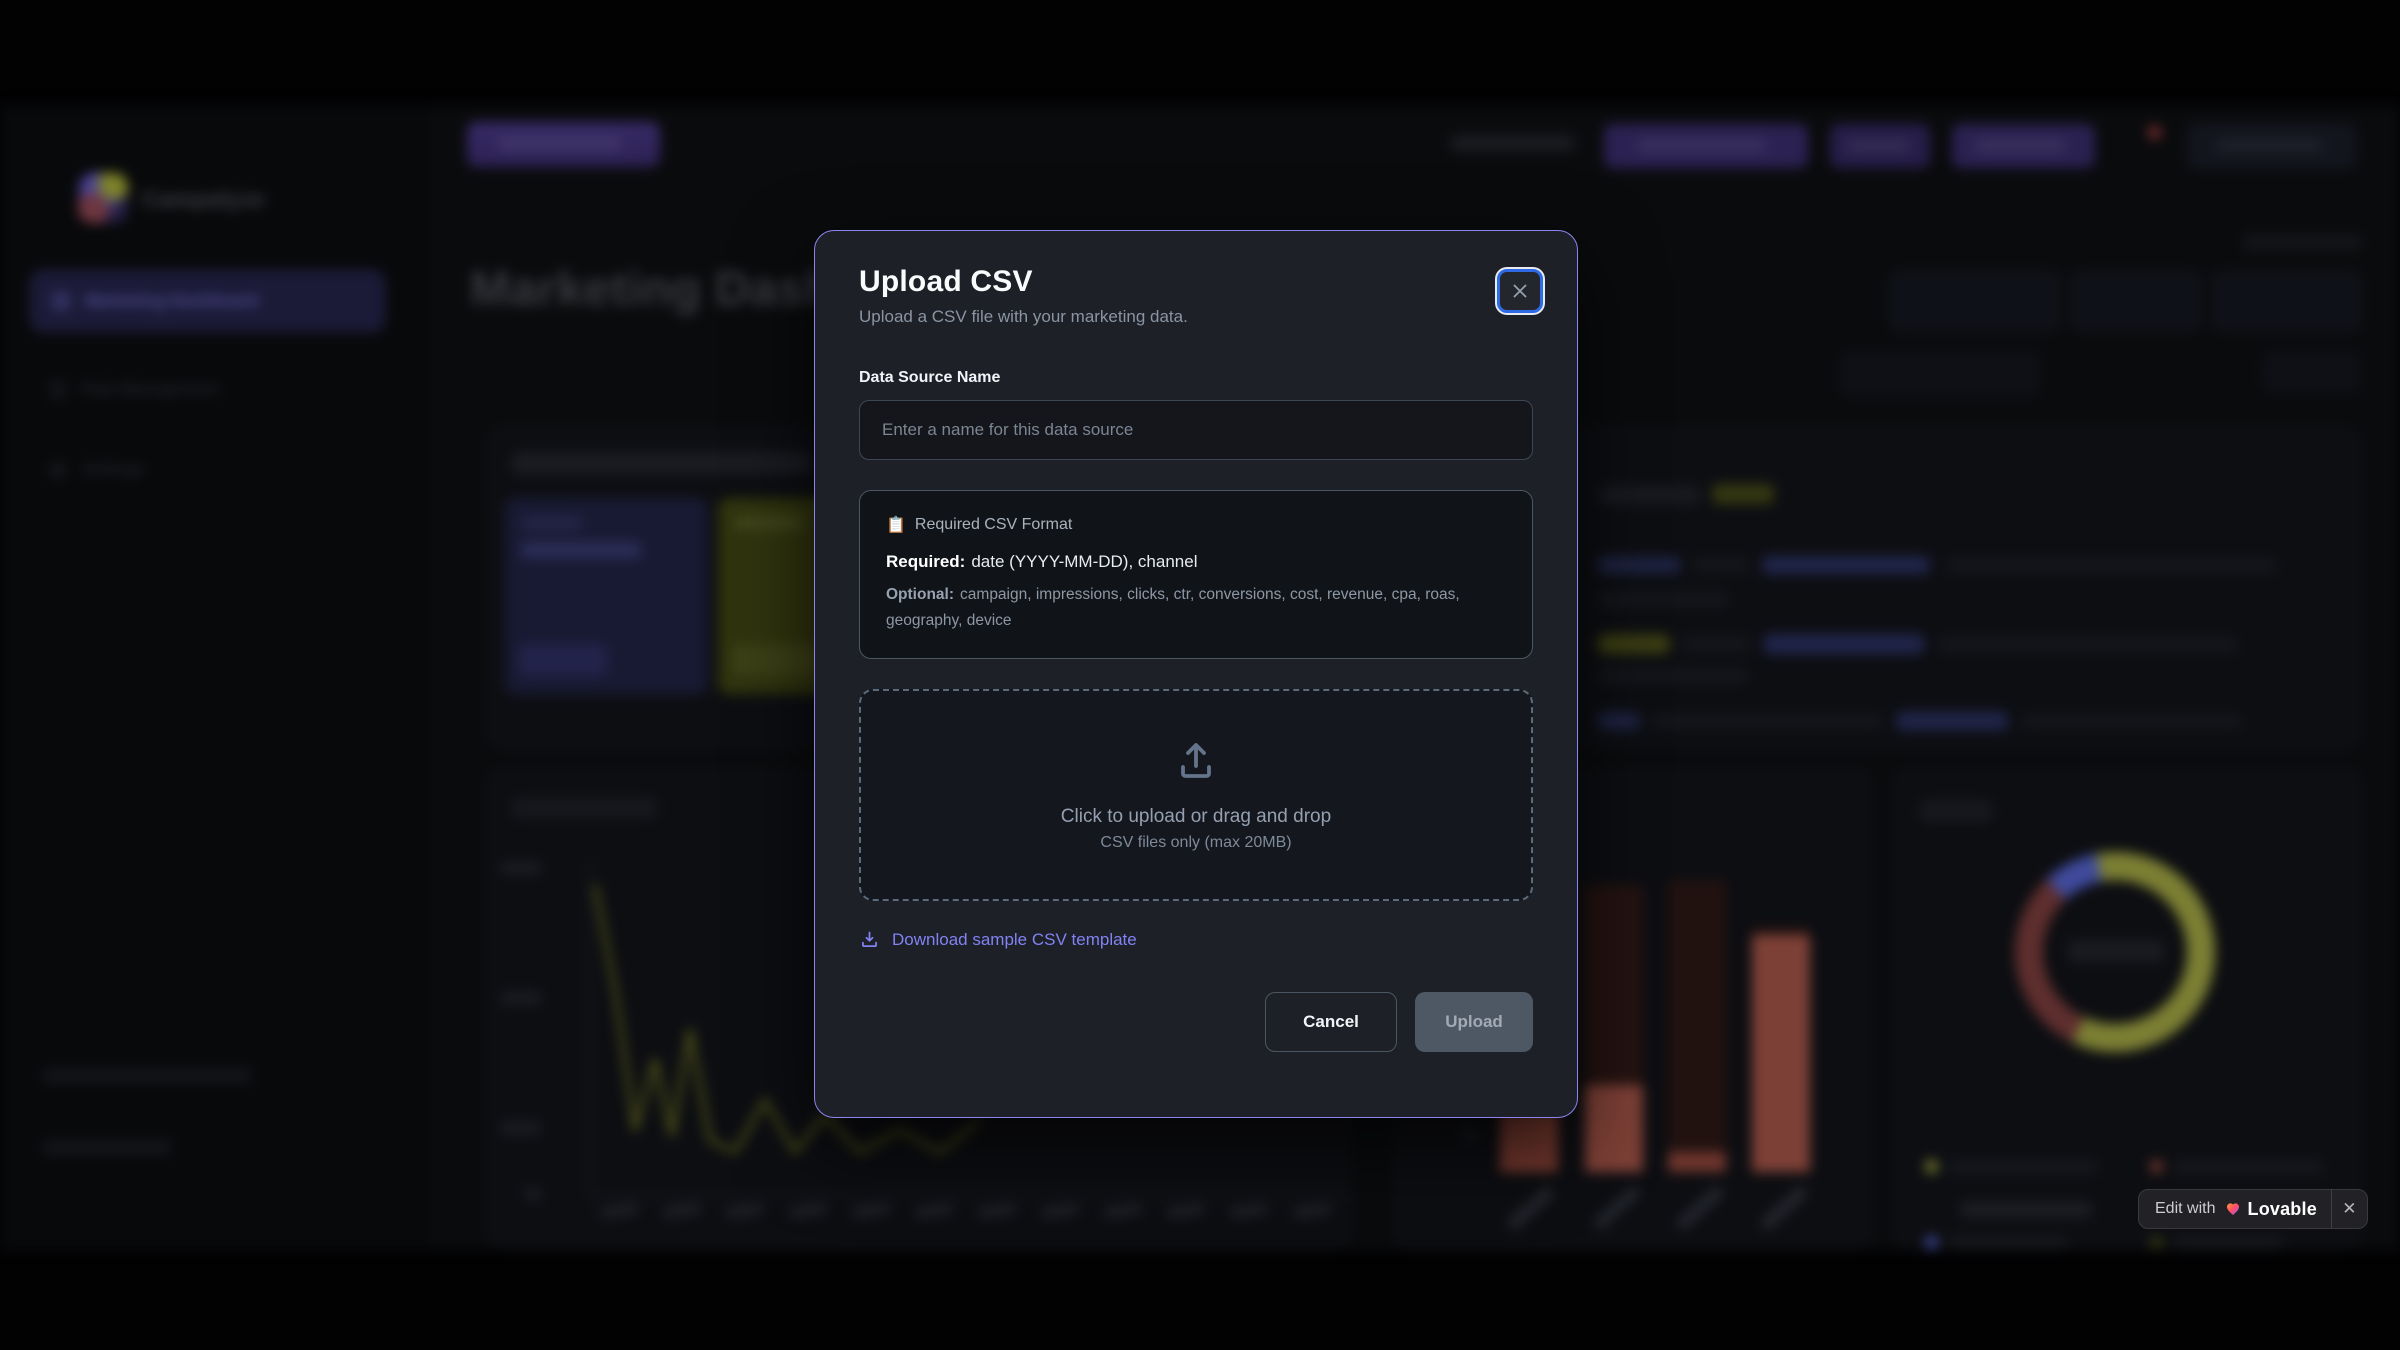 The image size is (2400, 1350). What do you see at coordinates (2282, 1208) in the screenshot?
I see `badge-brand: Lovable` at bounding box center [2282, 1208].